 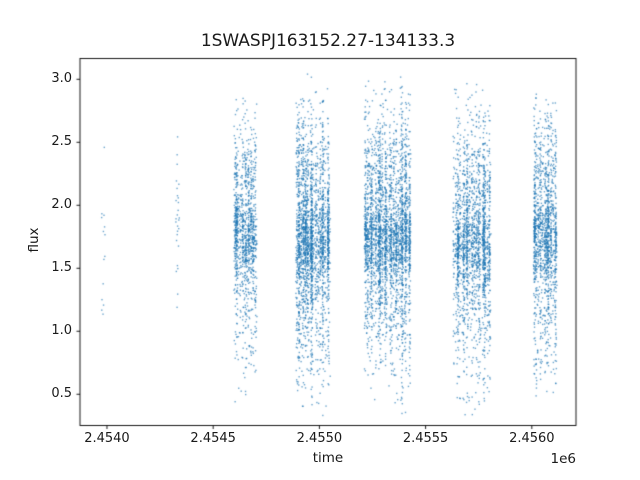 What do you see at coordinates (328, 458) in the screenshot?
I see `x-axis-label: time` at bounding box center [328, 458].